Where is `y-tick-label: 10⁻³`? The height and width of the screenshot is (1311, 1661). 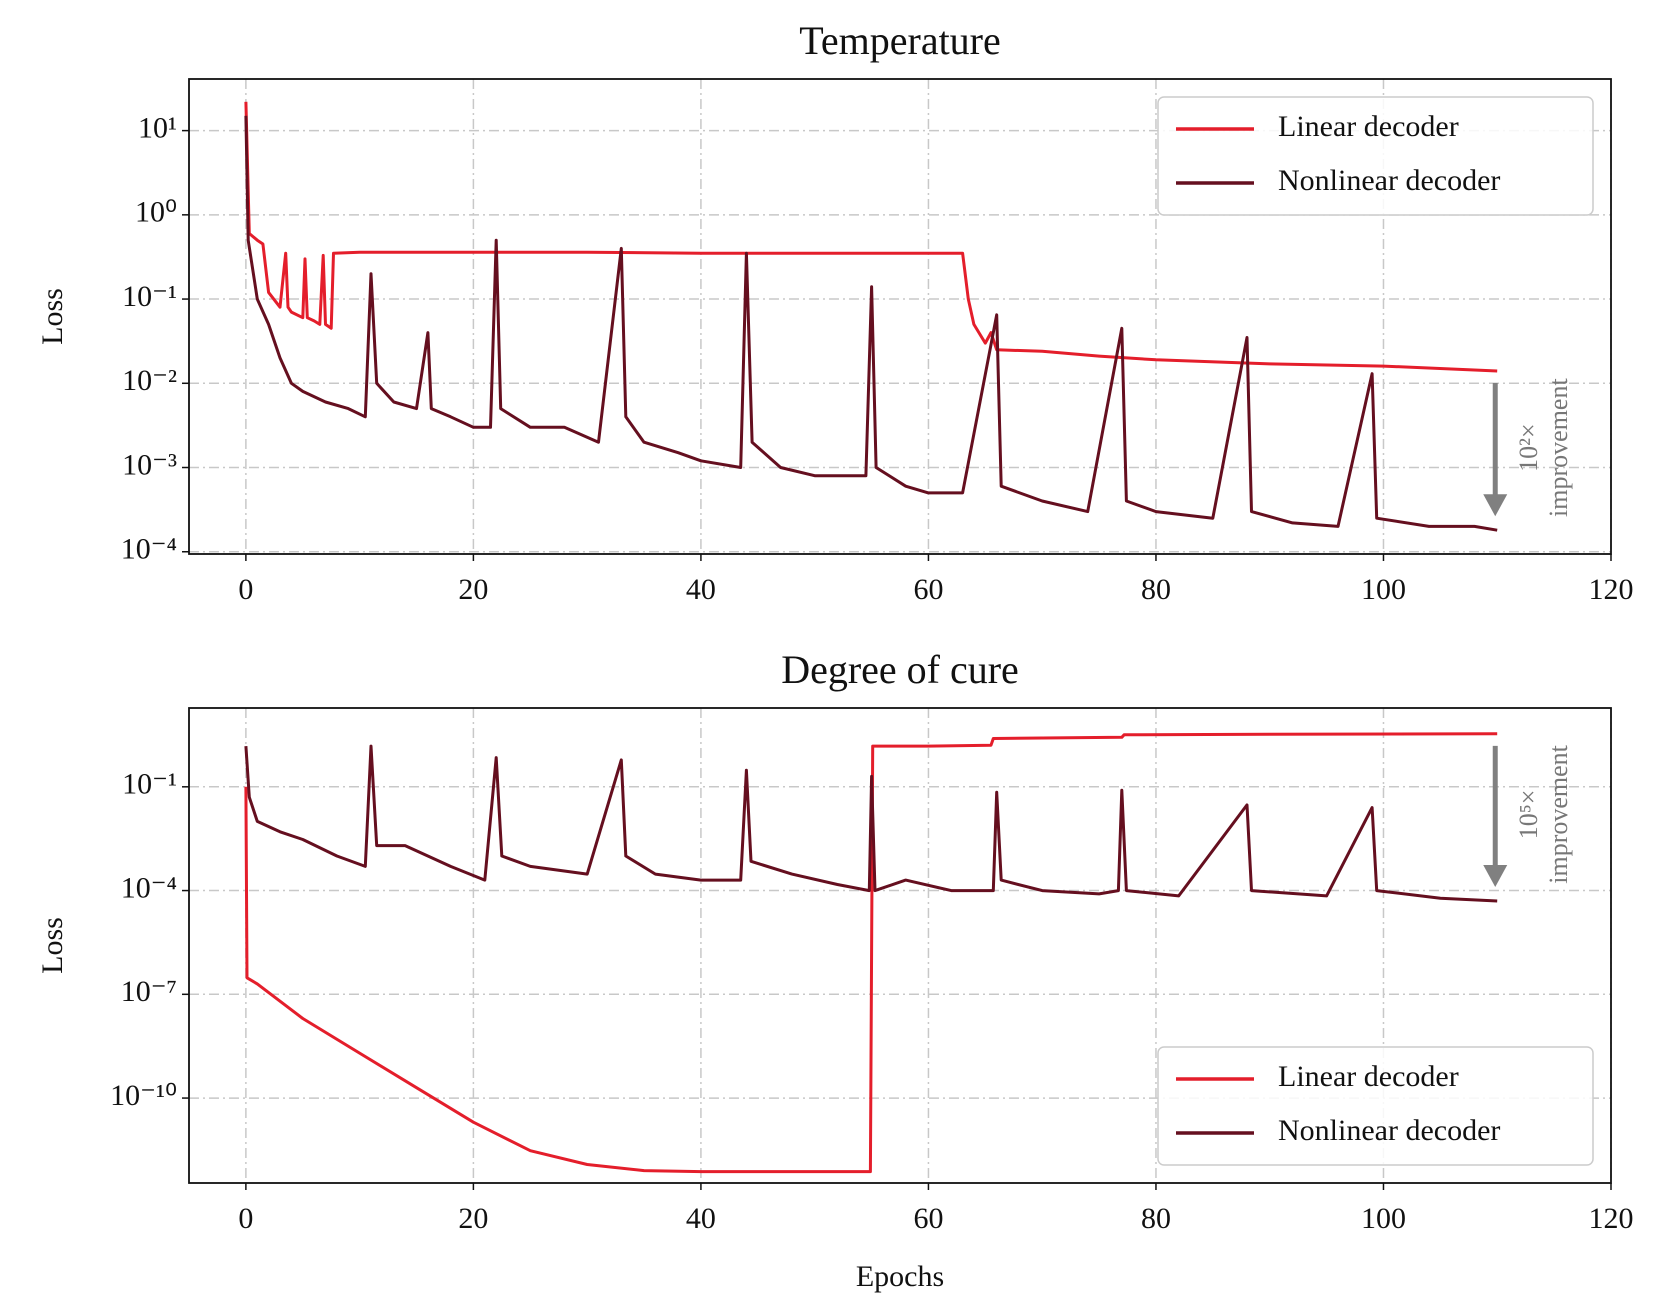
y-tick-label: 10⁻³ is located at coordinates (149, 464).